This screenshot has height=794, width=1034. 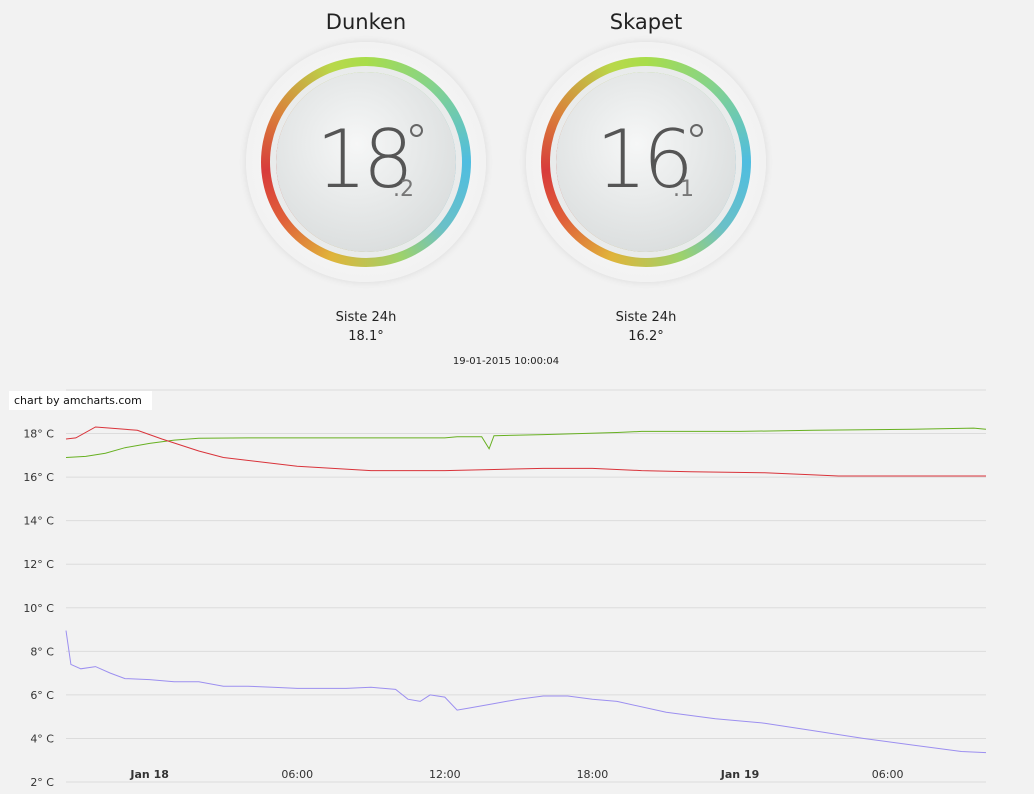 I want to click on gauge-title: Skapet, so click(x=646, y=22).